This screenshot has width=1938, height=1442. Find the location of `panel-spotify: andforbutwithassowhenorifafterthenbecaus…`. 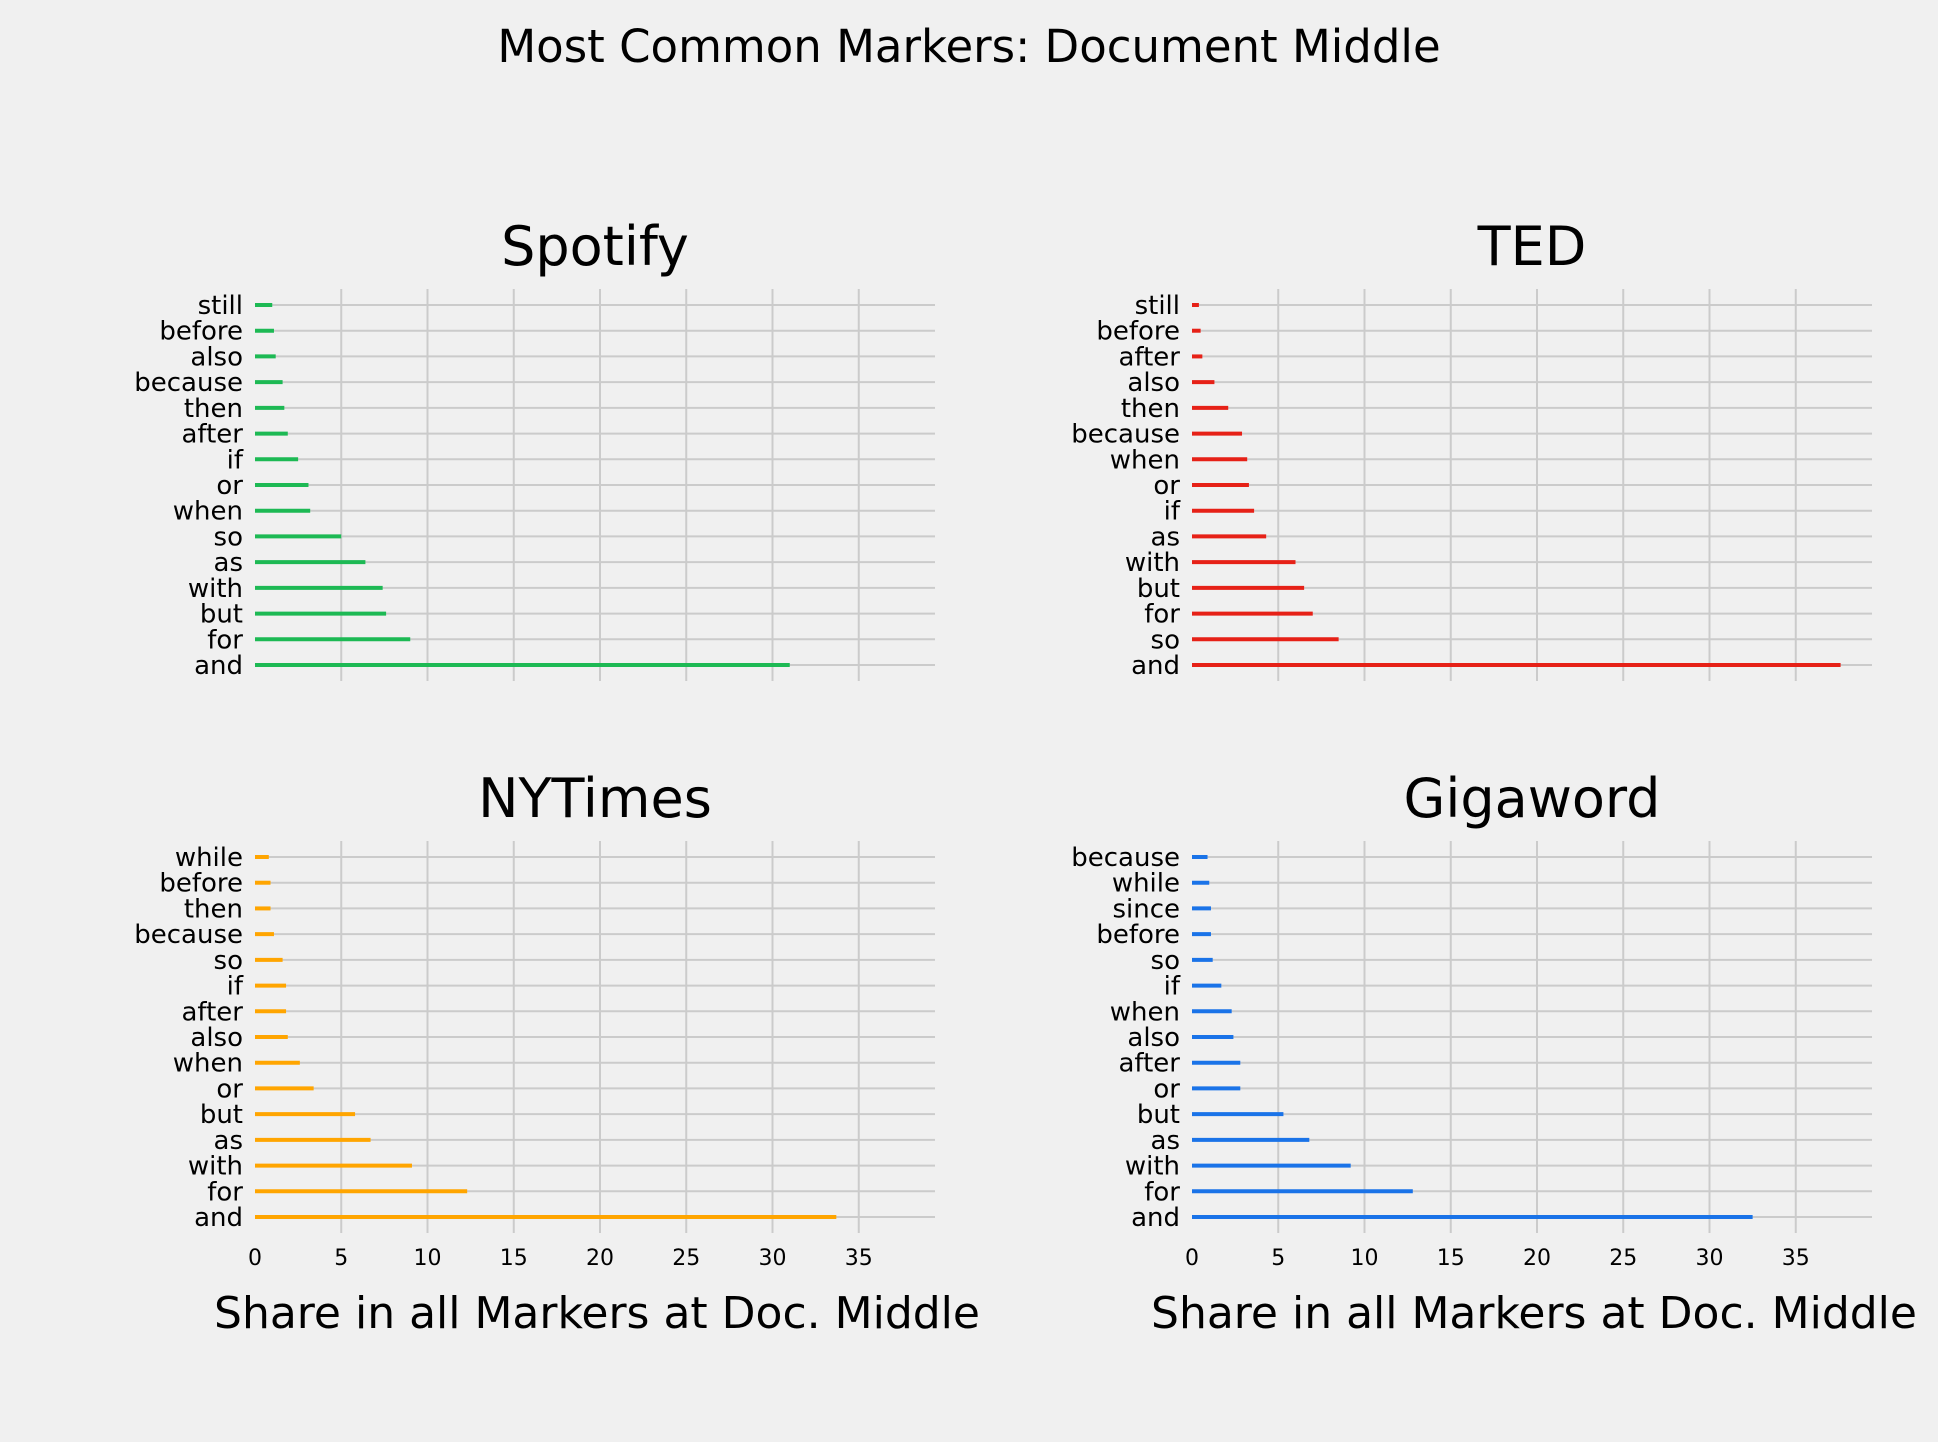

panel-spotify: andforbutwithassowhenorifafterthenbecaus… is located at coordinates (534, 448).